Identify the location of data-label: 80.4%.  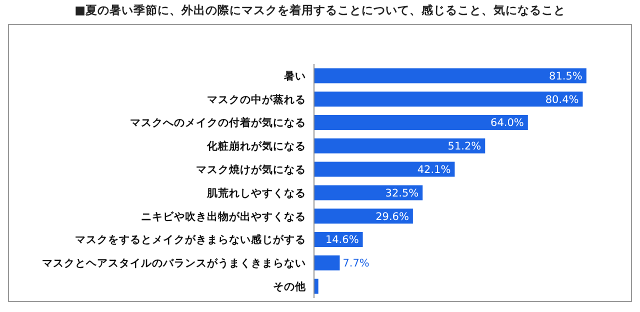
(562, 100).